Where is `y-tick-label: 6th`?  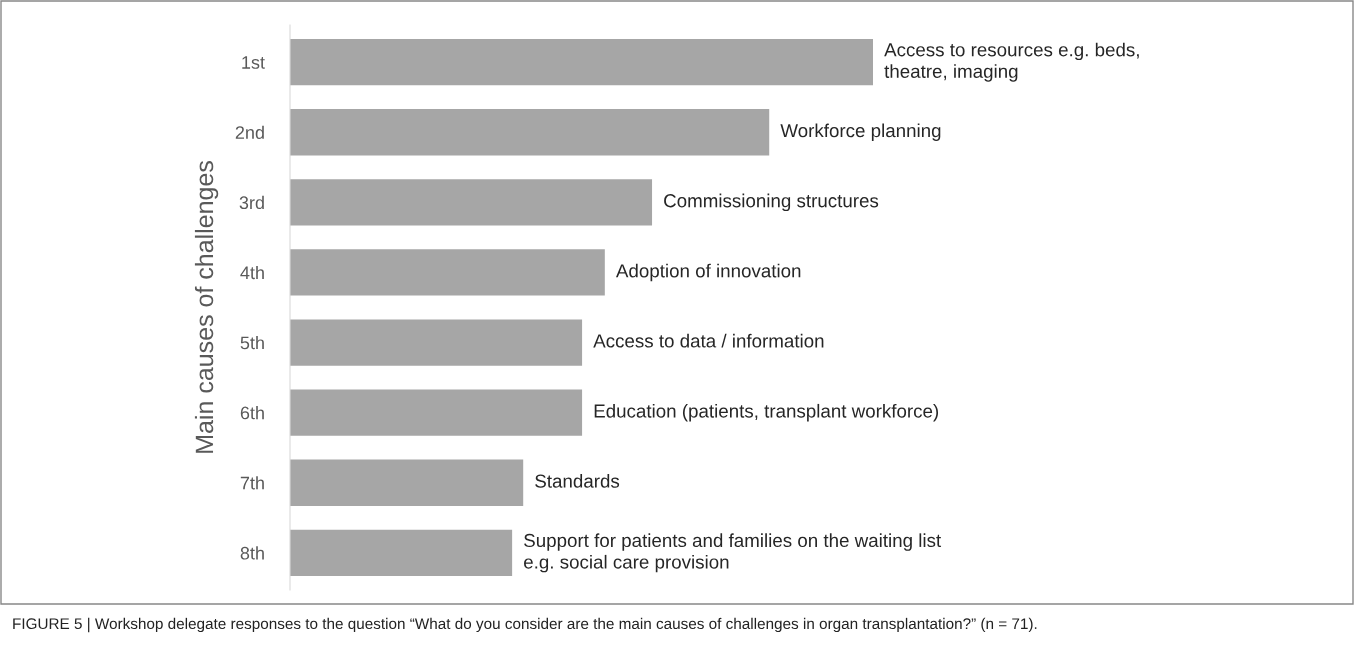
y-tick-label: 6th is located at coordinates (252, 413).